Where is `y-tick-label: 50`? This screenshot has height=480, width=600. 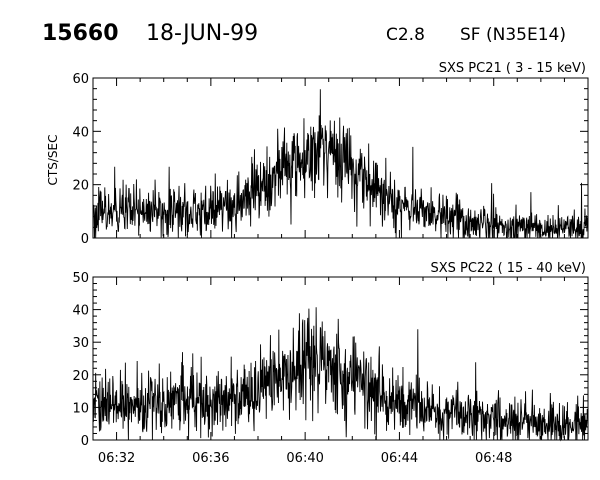 y-tick-label: 50 is located at coordinates (80, 278).